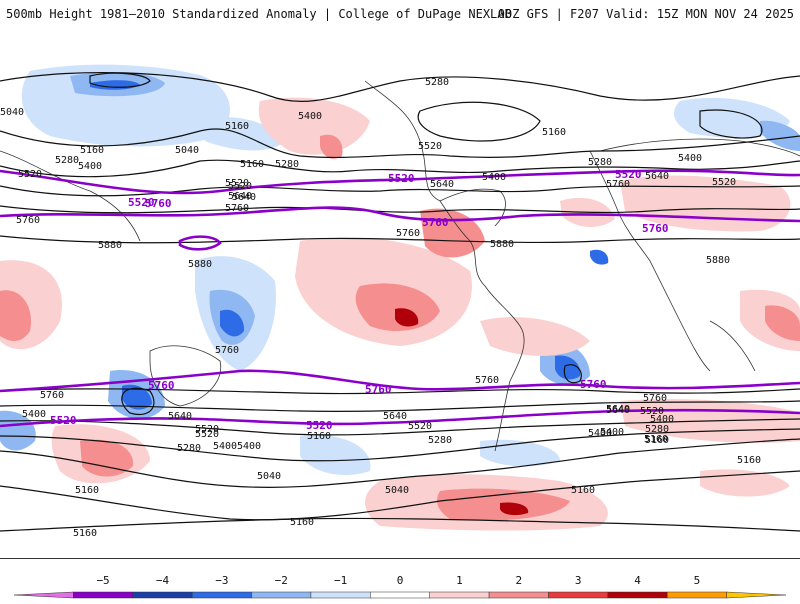 This screenshot has width=800, height=604. What do you see at coordinates (732, 346) in the screenshot?
I see `madagascar-coastline-icon` at bounding box center [732, 346].